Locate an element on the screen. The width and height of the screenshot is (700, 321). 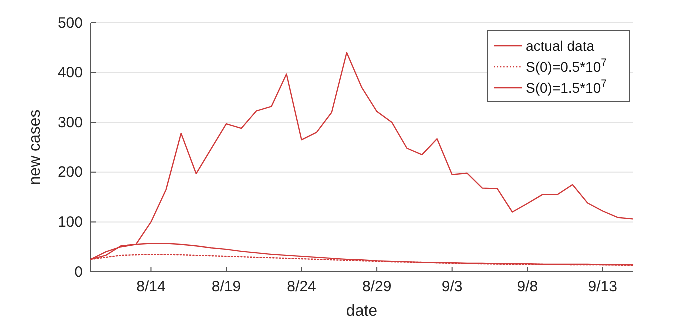
x-tick-label: 8/19 is located at coordinates (227, 287).